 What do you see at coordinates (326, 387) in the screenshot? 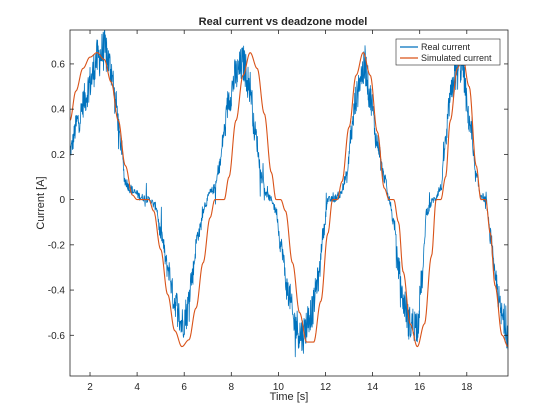
I see `x-tick-label: 12` at bounding box center [326, 387].